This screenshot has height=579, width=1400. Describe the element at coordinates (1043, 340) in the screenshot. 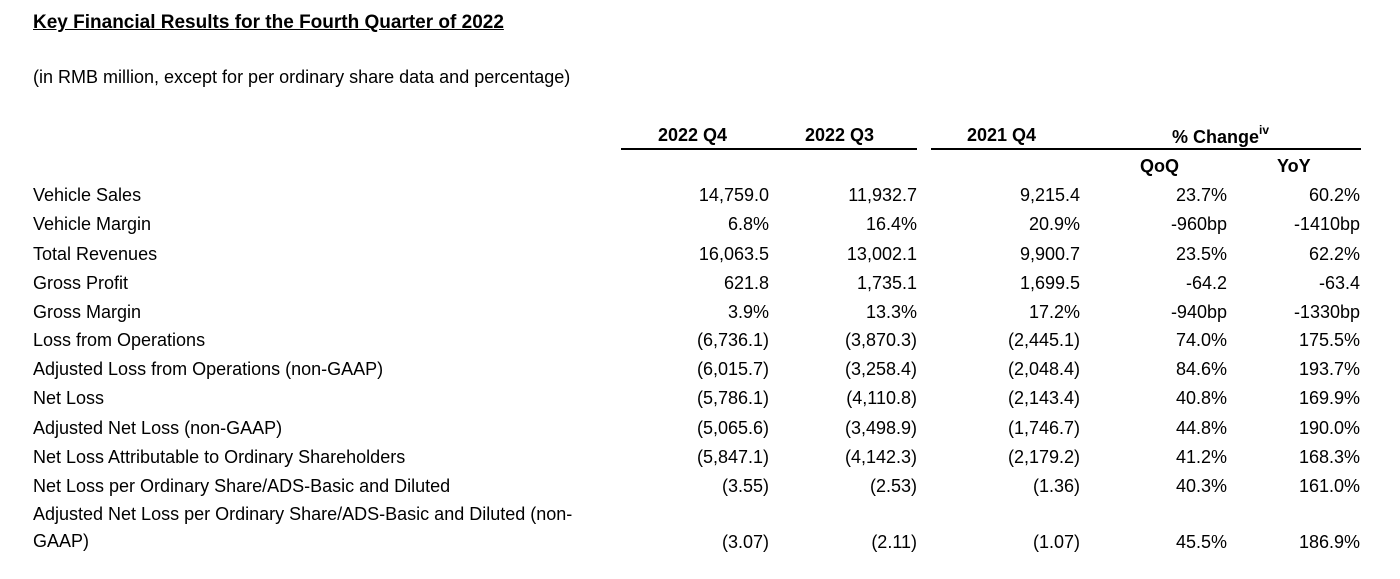

I see `cell-2021-q4: (2,445.1)` at that location.